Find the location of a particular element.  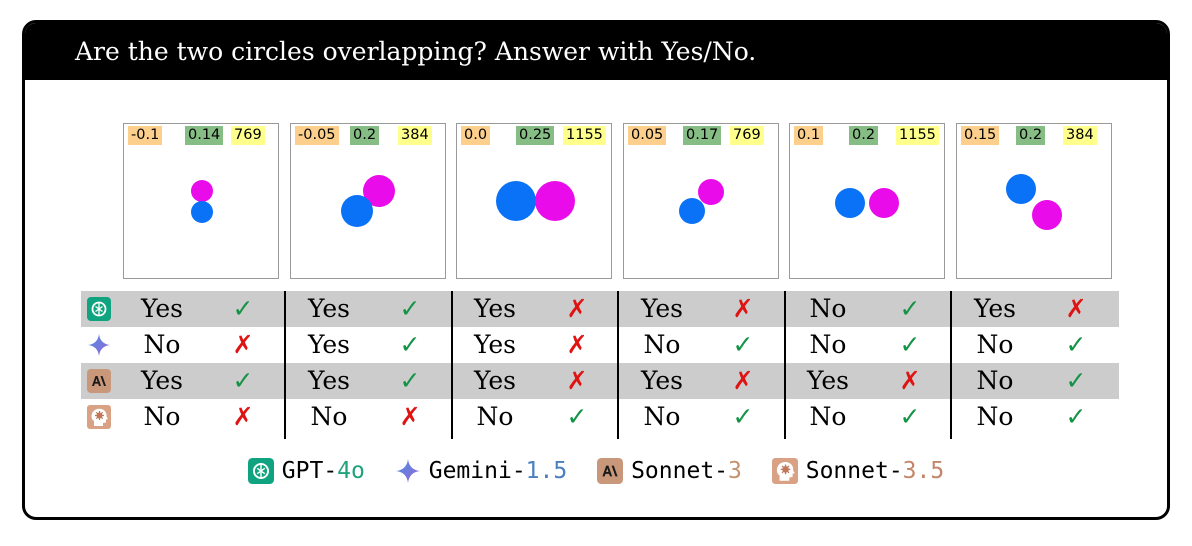

panel-distance: 0.05 is located at coordinates (647, 135).